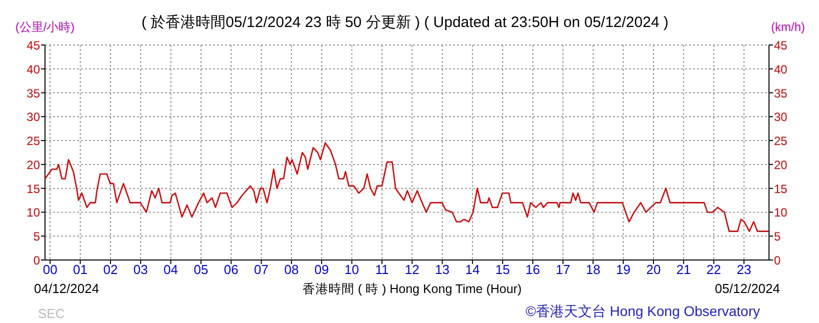 Image resolution: width=819 pixels, height=323 pixels. I want to click on y2-tick-label: 45, so click(781, 45).